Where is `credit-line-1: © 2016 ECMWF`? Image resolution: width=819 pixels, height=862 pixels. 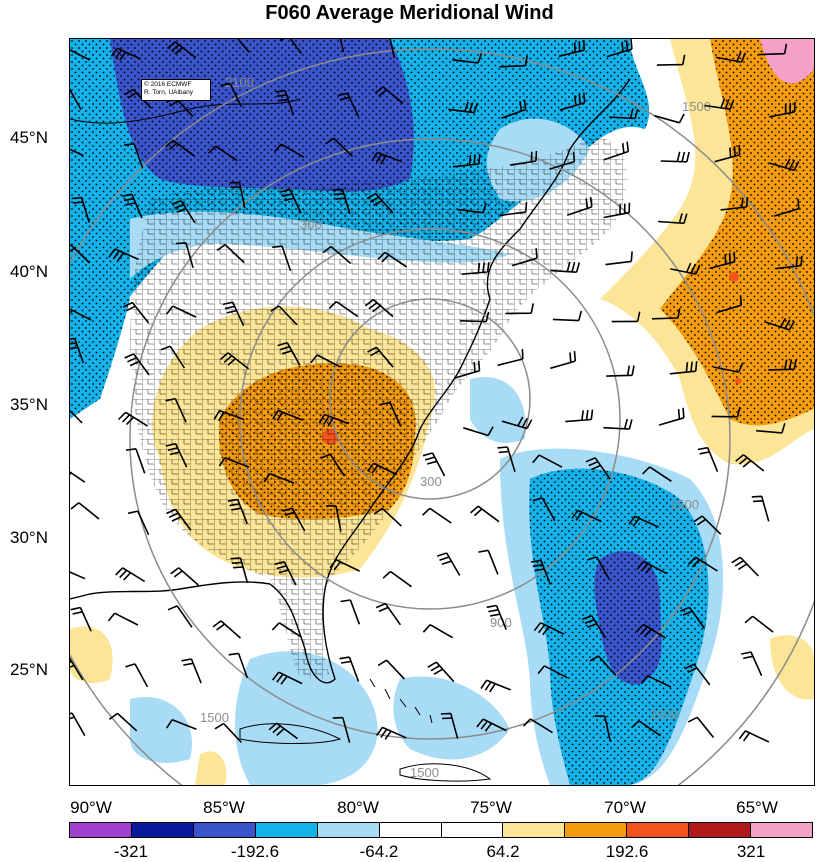
credit-line-1: © 2016 ECMWF is located at coordinates (168, 84).